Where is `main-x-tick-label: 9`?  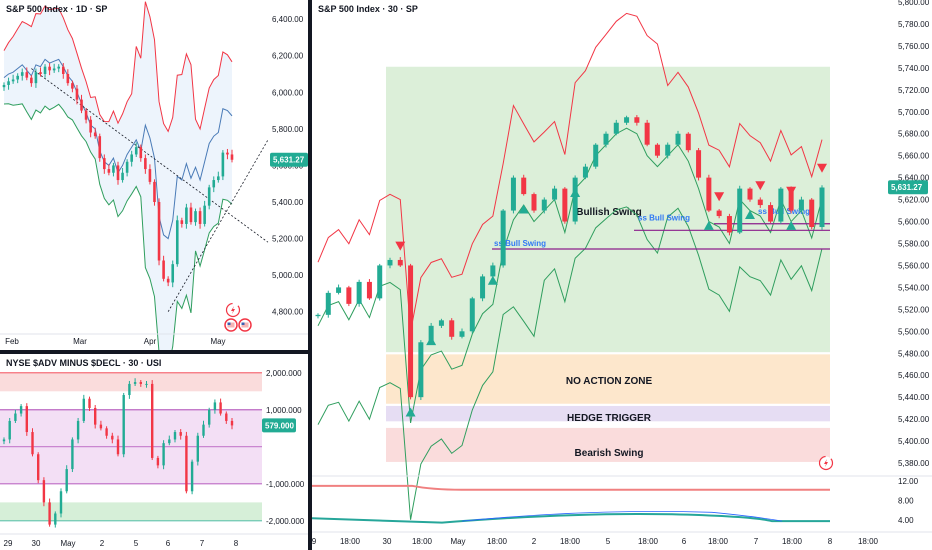 main-x-tick-label: 9 is located at coordinates (314, 541).